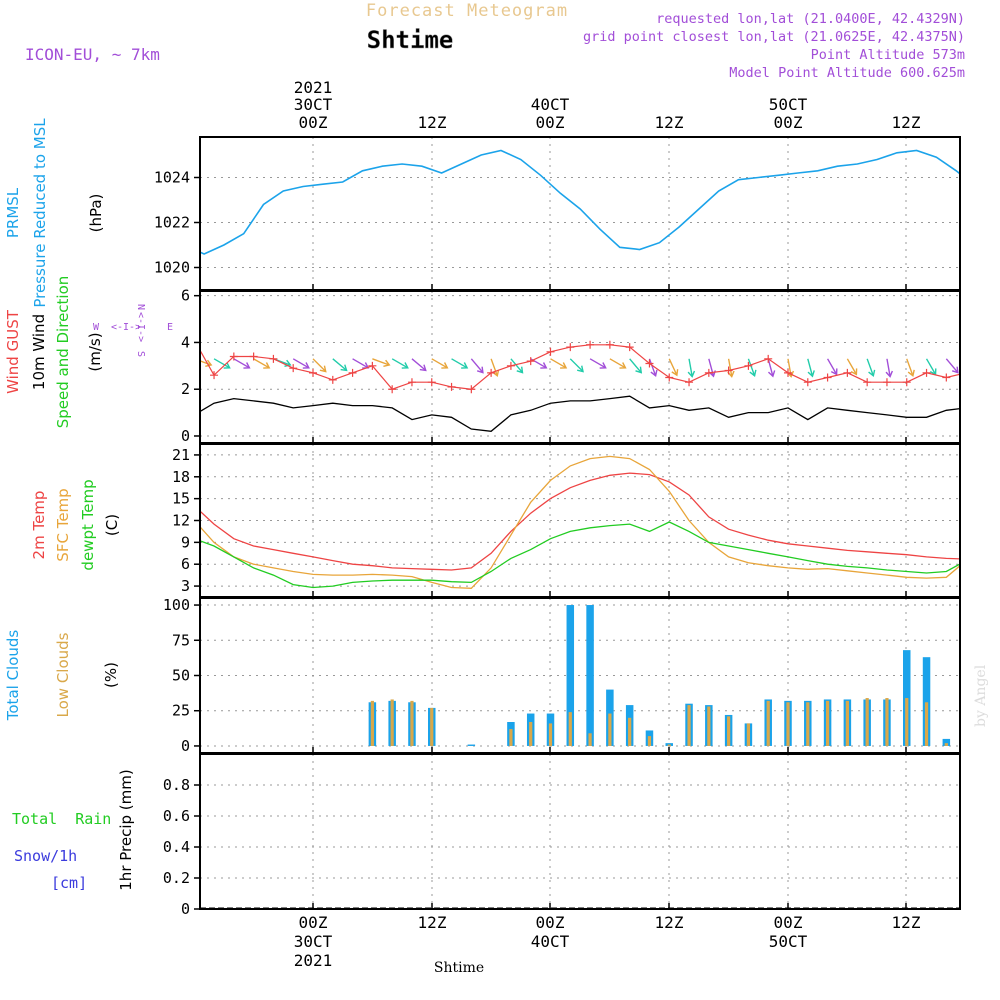 This screenshot has width=1000, height=1000. Describe the element at coordinates (61, 819) in the screenshot. I see `precip-legend-rain: Total Rain` at that location.